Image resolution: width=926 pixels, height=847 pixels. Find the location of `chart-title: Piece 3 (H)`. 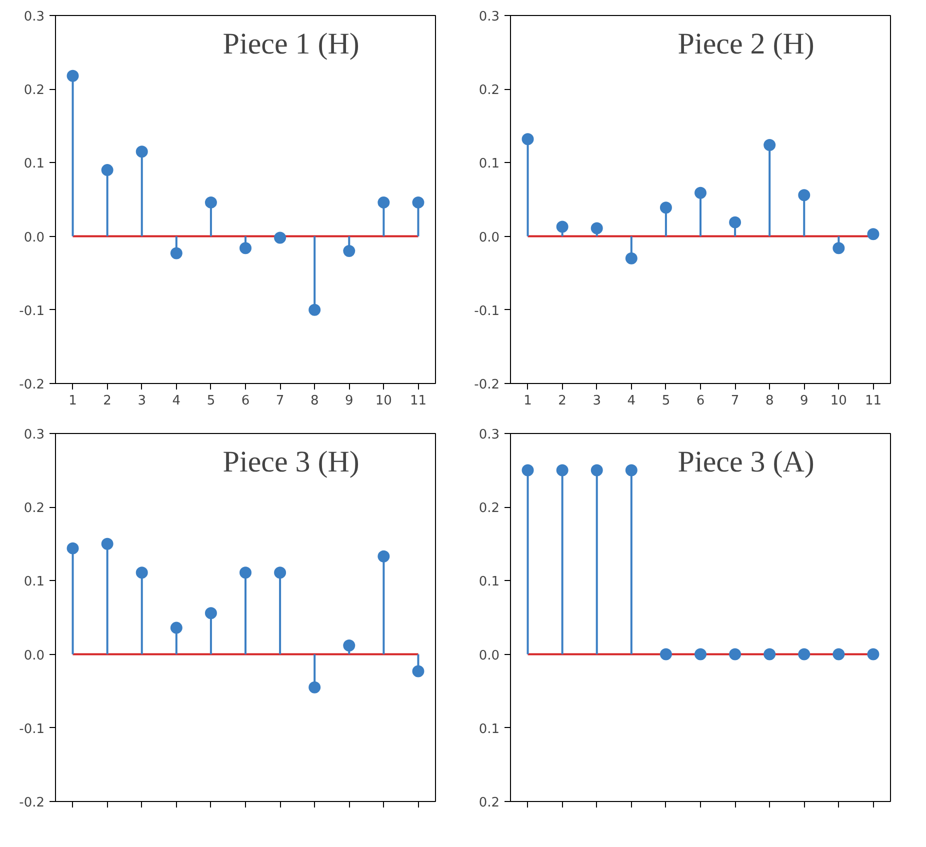

chart-title: Piece 3 (H) is located at coordinates (291, 462).